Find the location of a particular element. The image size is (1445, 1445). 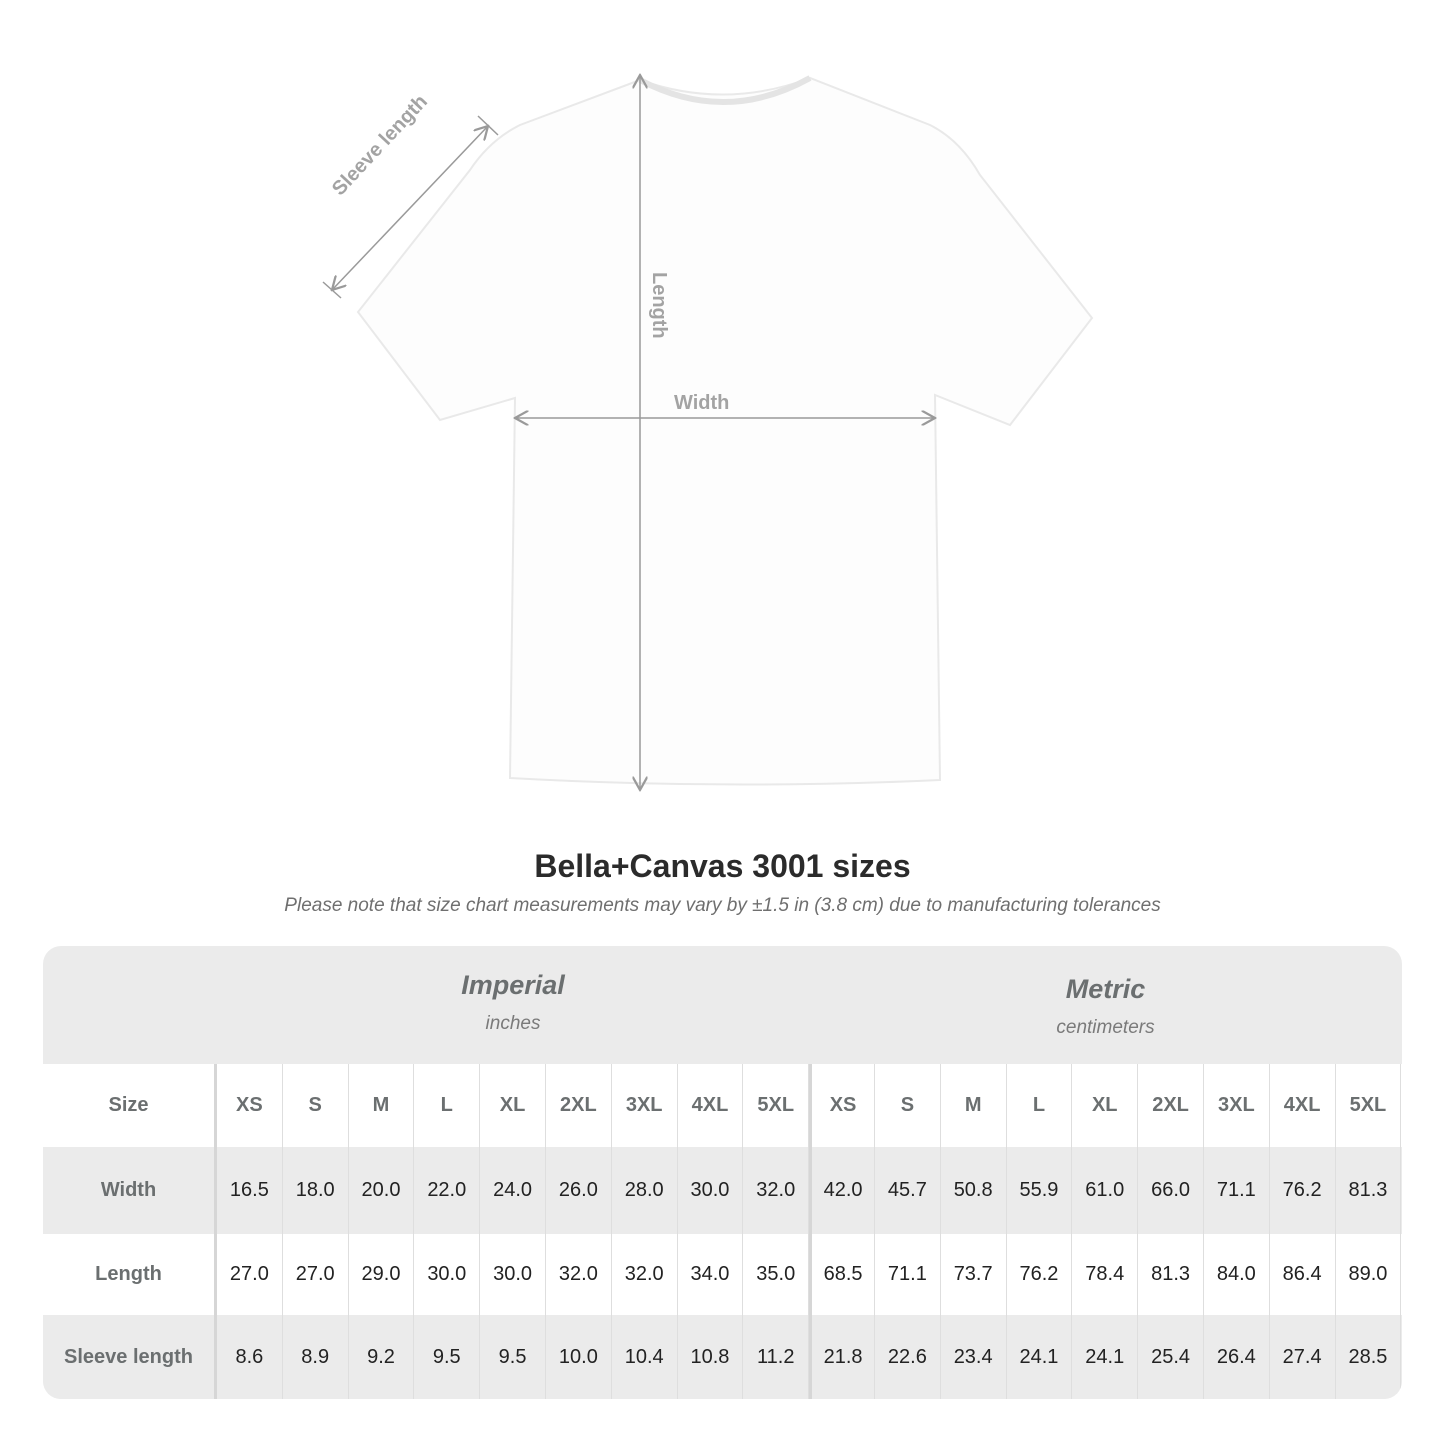

metric-value-cell: 66.0 is located at coordinates (1171, 1190).